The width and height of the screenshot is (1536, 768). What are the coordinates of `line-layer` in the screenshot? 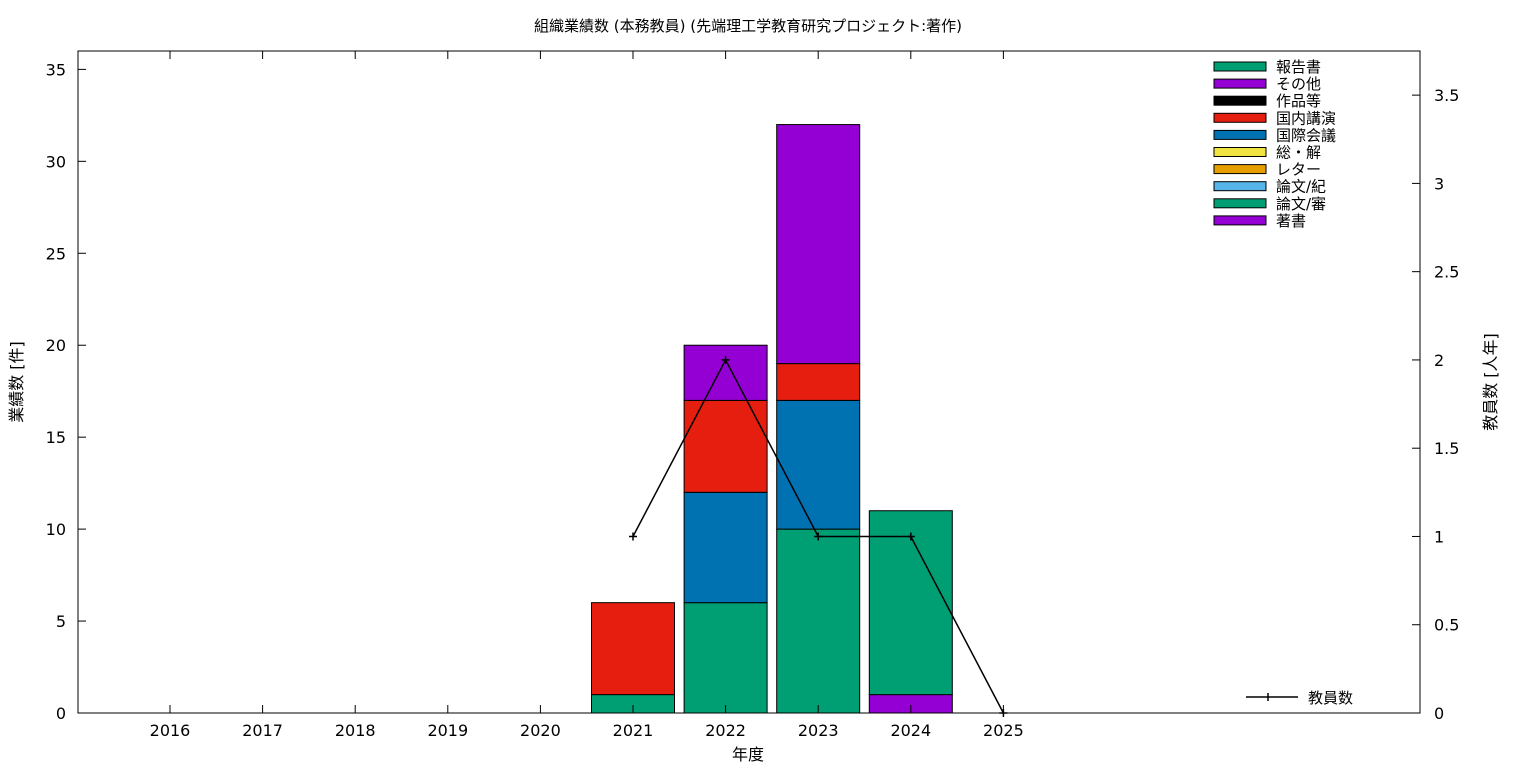 It's located at (818, 536).